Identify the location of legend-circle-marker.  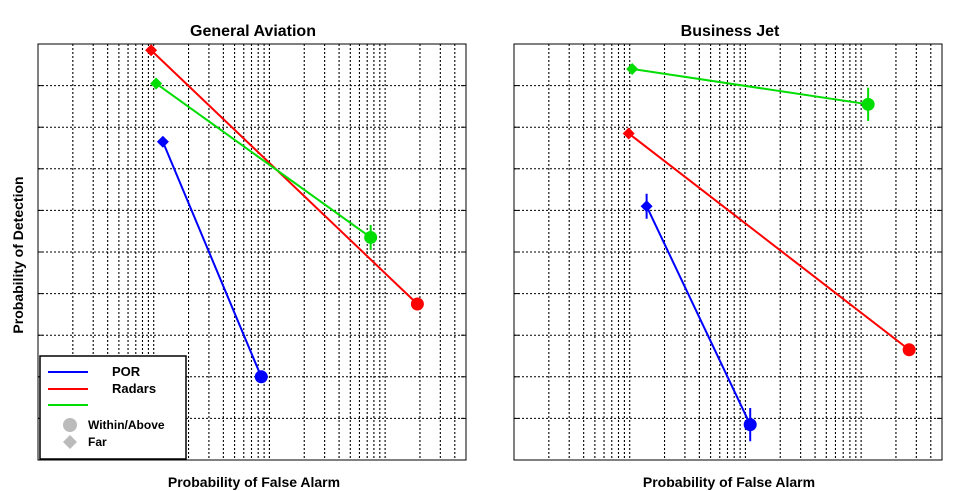
(70, 425).